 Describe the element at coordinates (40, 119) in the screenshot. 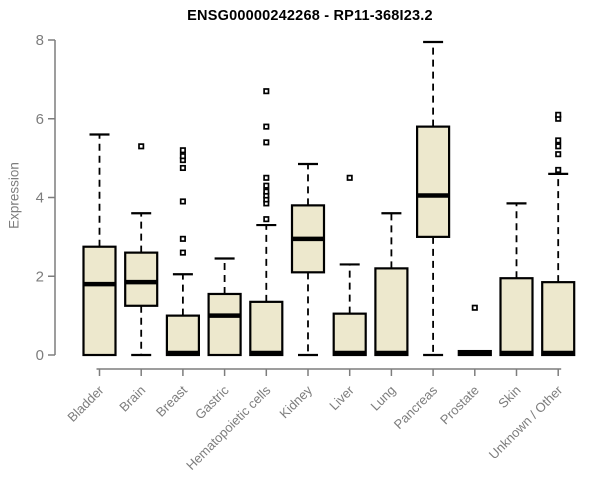

I see `y-tick-label: 6` at that location.